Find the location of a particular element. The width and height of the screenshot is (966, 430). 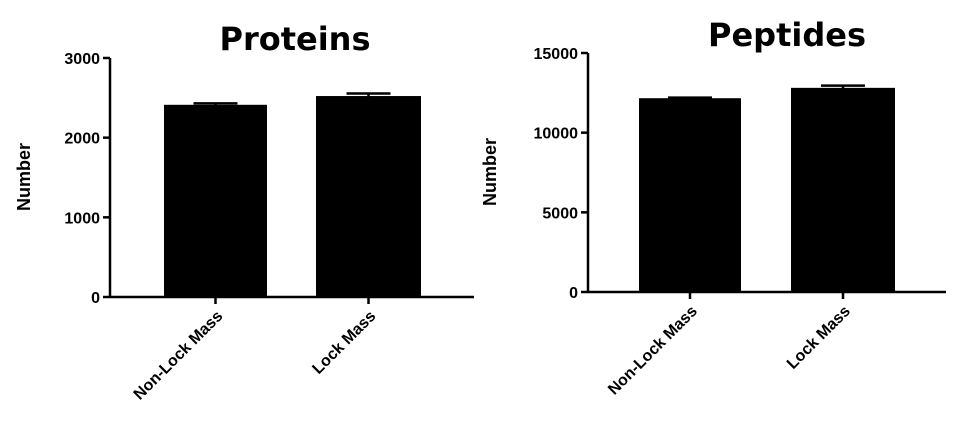

chart-title: Proteins is located at coordinates (294, 39).